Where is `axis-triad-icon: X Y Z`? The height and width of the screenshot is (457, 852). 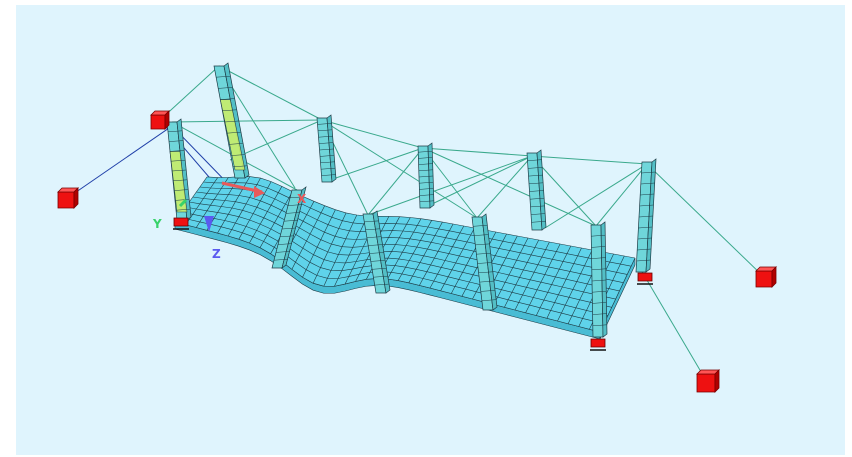
axis-triad-icon: X Y Z is located at coordinates (229, 221).